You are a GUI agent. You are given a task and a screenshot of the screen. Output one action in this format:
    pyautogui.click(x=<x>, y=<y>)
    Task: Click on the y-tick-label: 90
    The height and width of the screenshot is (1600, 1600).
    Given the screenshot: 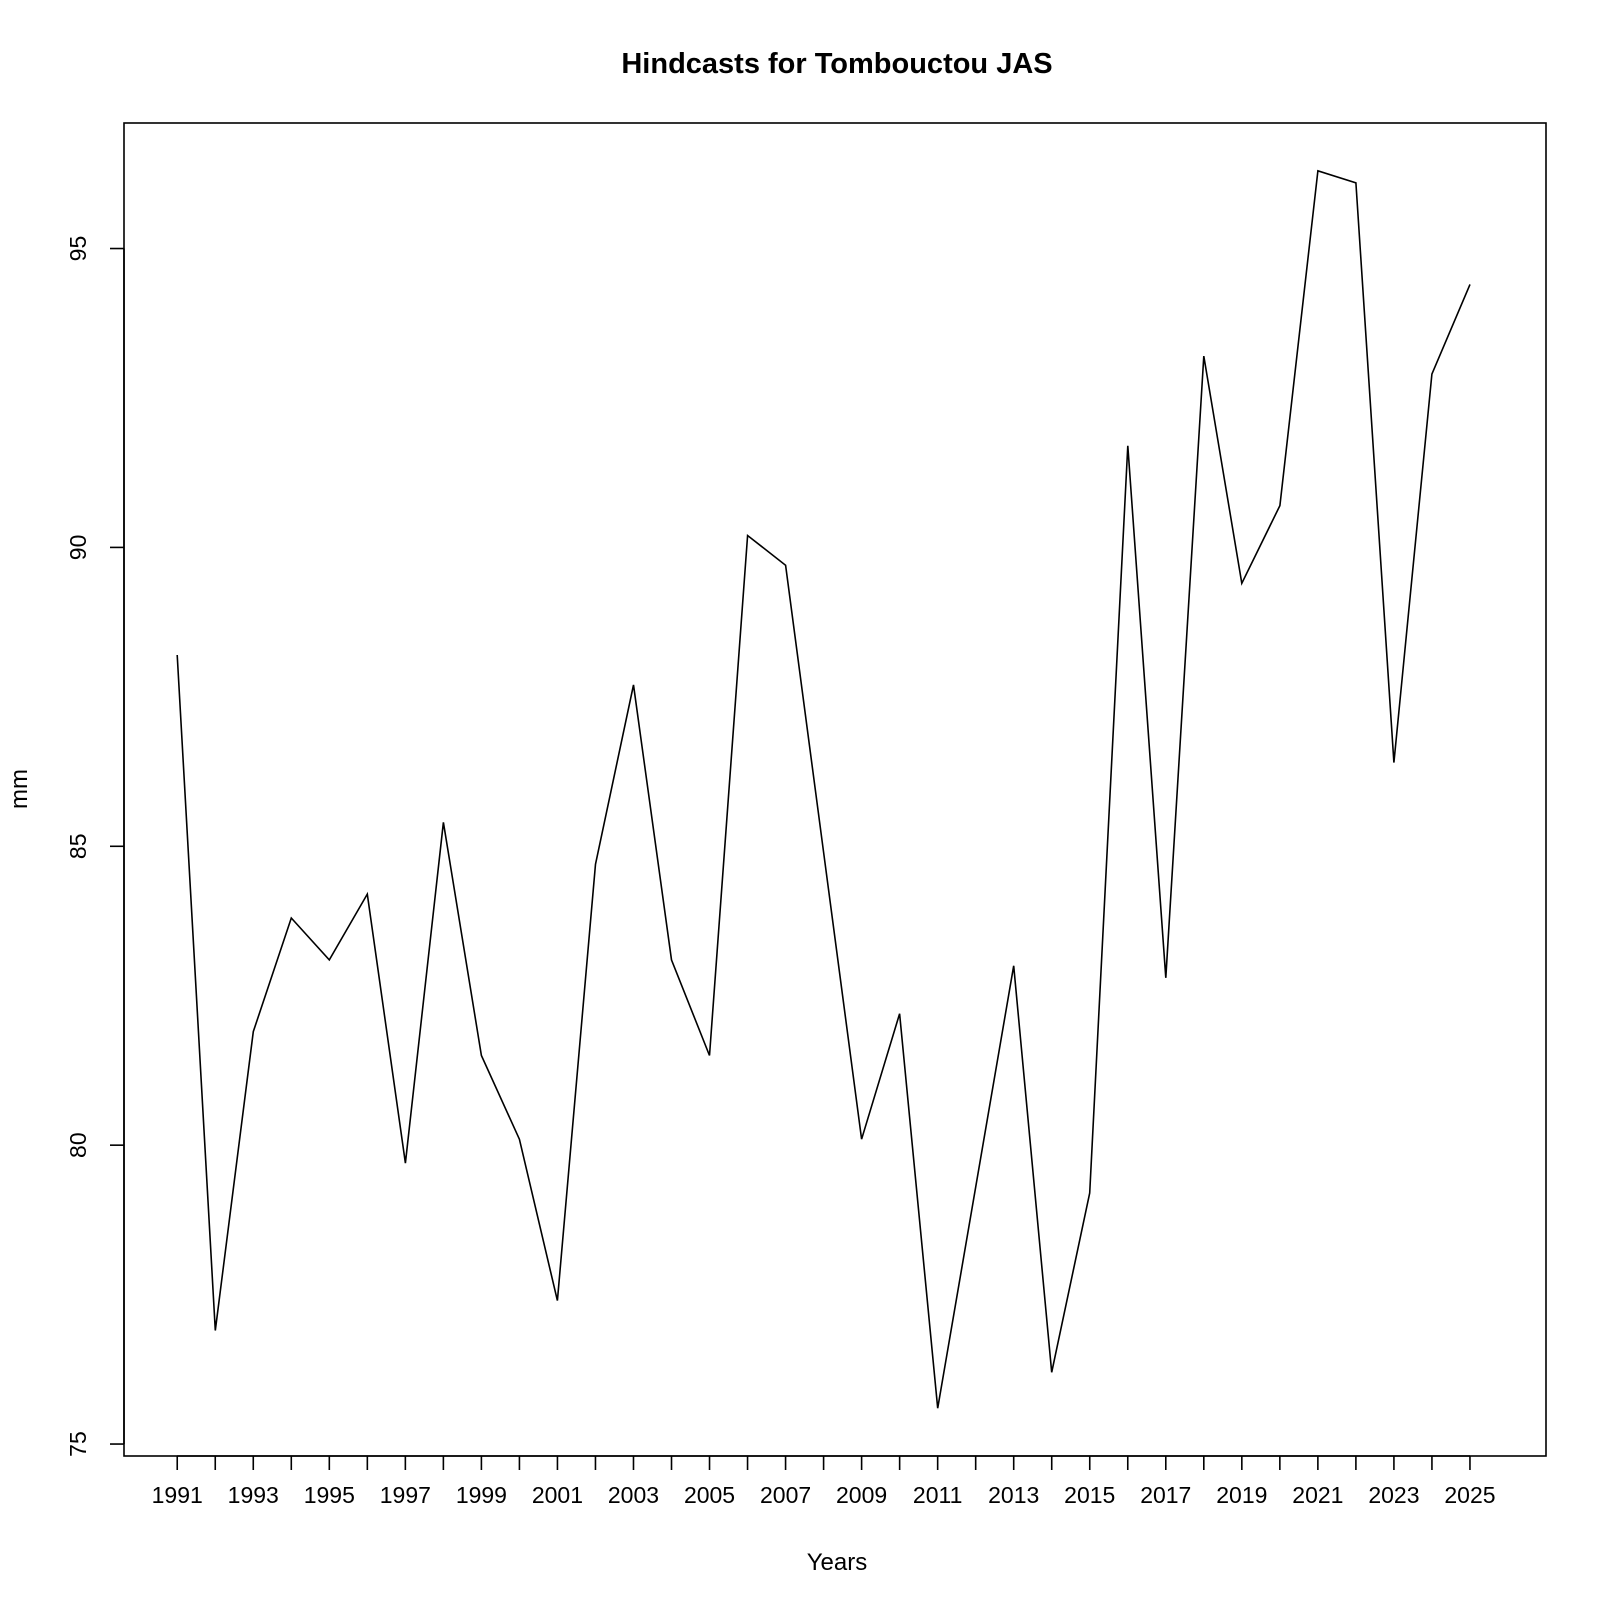 What is the action you would take?
    pyautogui.click(x=78, y=548)
    